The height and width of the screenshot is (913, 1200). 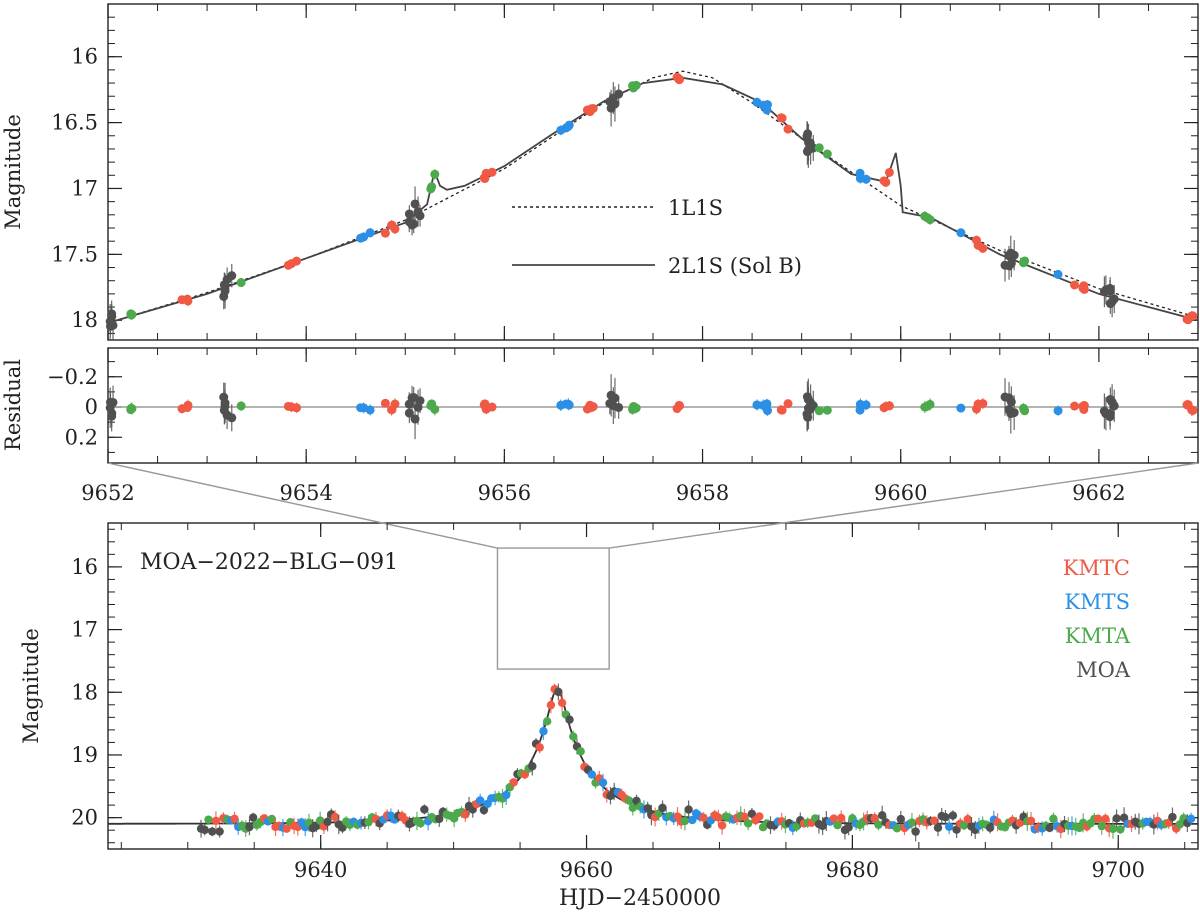 I want to click on full-ytick-label: 20, so click(x=84, y=818).